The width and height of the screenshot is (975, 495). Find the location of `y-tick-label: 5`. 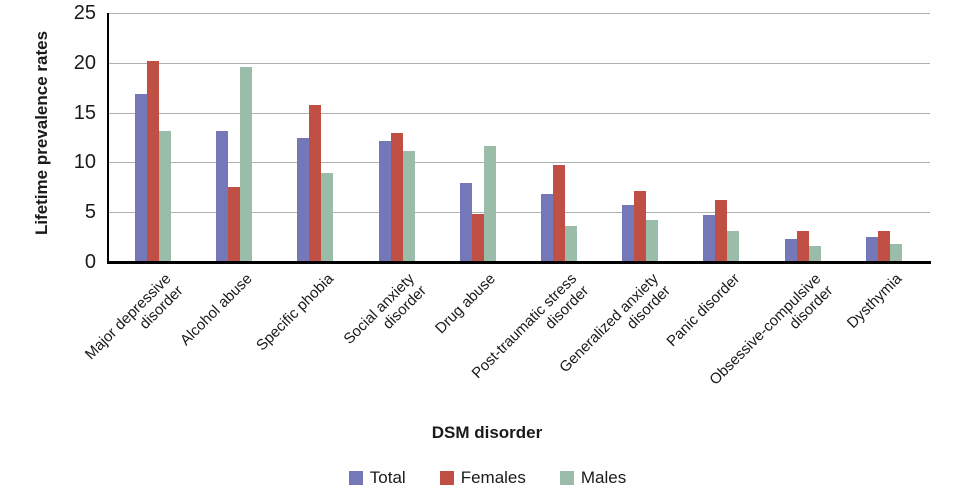

y-tick-label: 5 is located at coordinates (90, 212).